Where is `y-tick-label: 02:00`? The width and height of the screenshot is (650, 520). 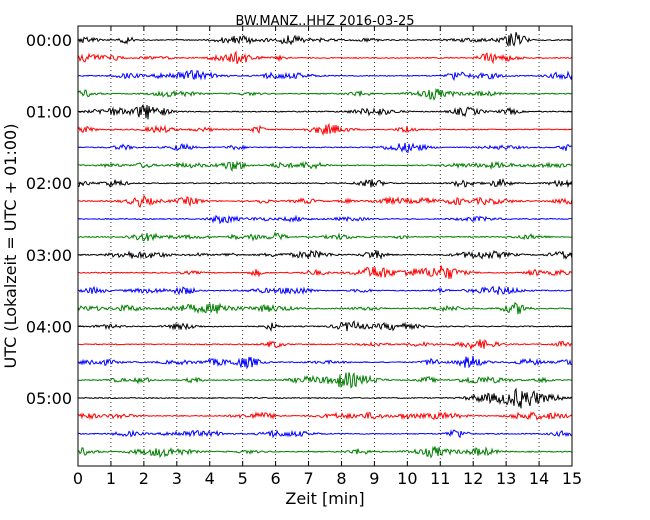
y-tick-label: 02:00 is located at coordinates (49, 183).